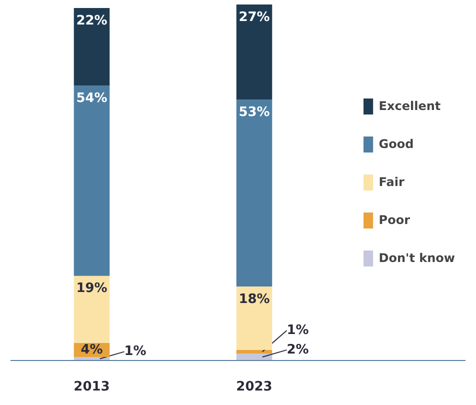 This screenshot has height=405, width=476. I want to click on data-label: 2%, so click(297, 350).